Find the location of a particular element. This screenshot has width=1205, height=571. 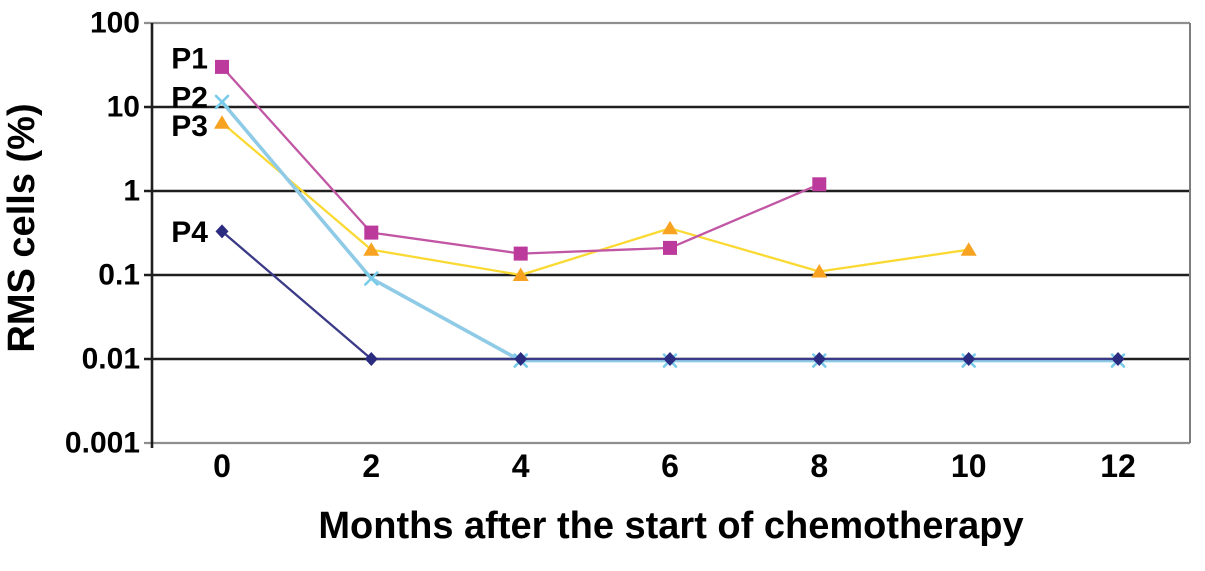

x-tick-label: 4 is located at coordinates (521, 466).